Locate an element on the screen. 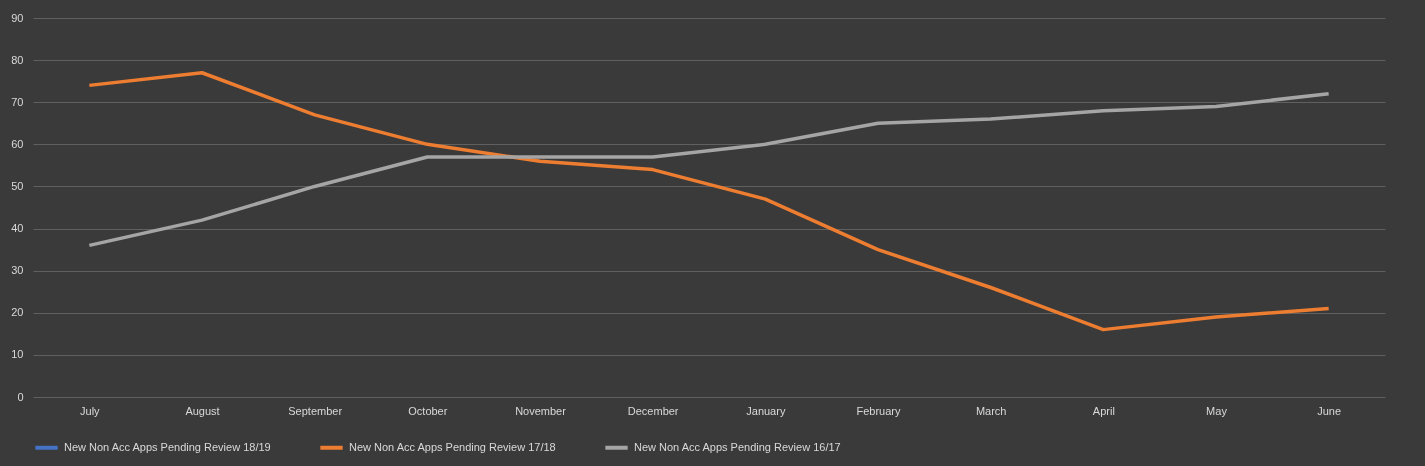 Image resolution: width=1425 pixels, height=466 pixels. y-tick-label: 0 is located at coordinates (20, 396).